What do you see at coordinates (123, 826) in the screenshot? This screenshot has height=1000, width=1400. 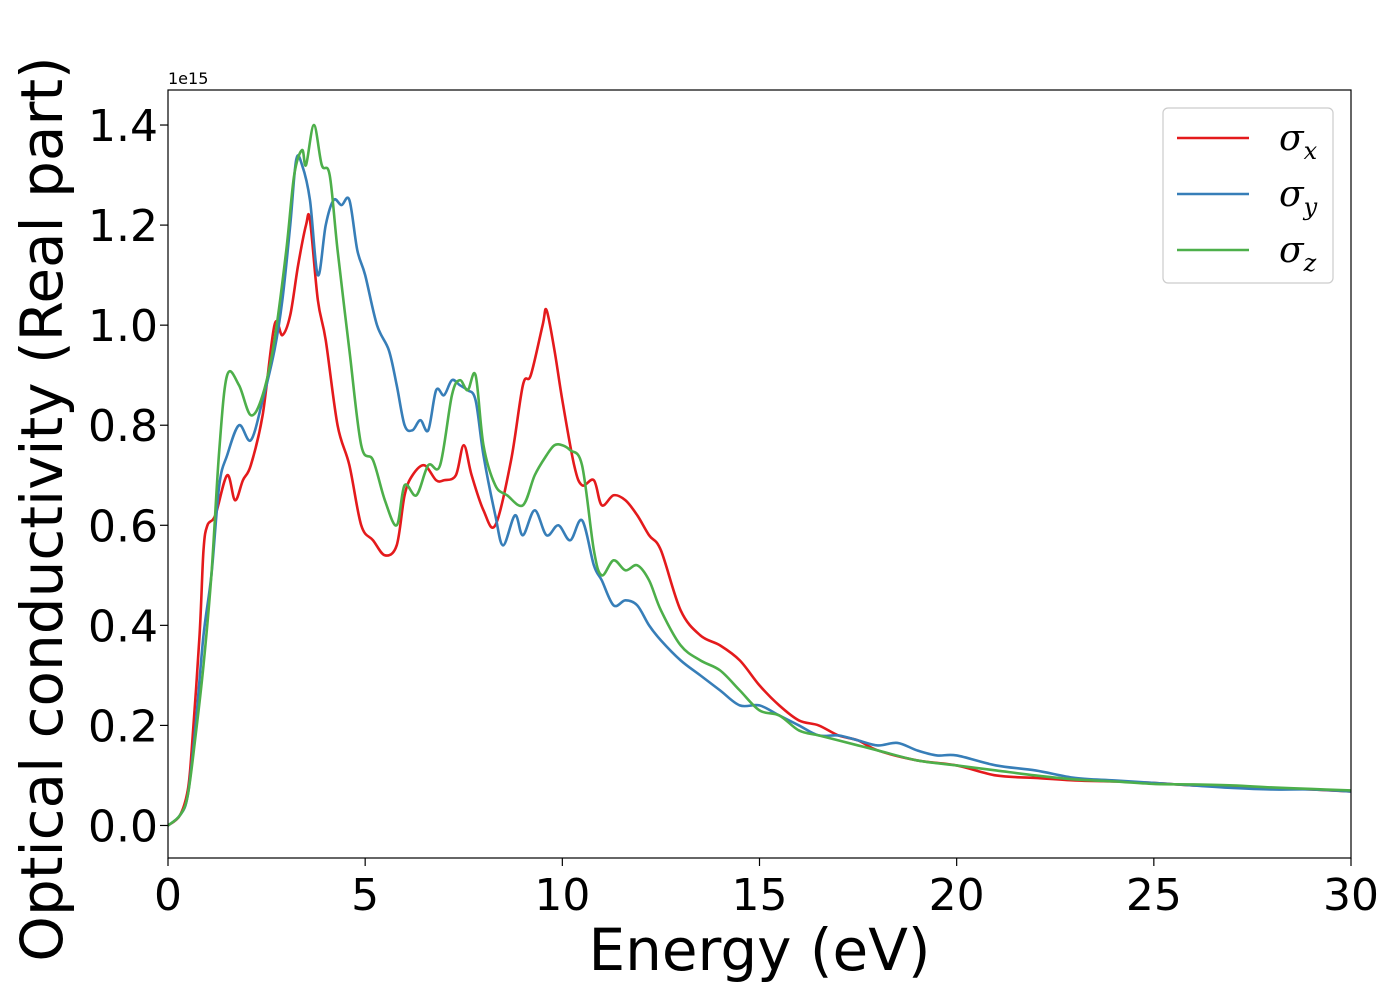 I see `y-tick-label: 0.0` at bounding box center [123, 826].